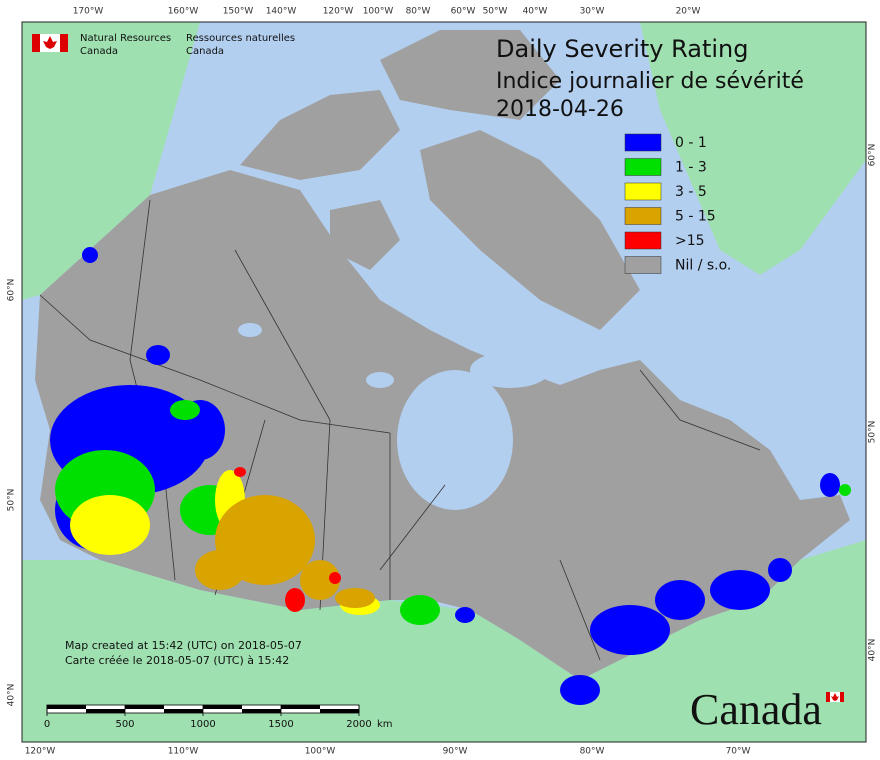  Describe the element at coordinates (183, 752) in the screenshot. I see `longitude-label: 110°W` at that location.